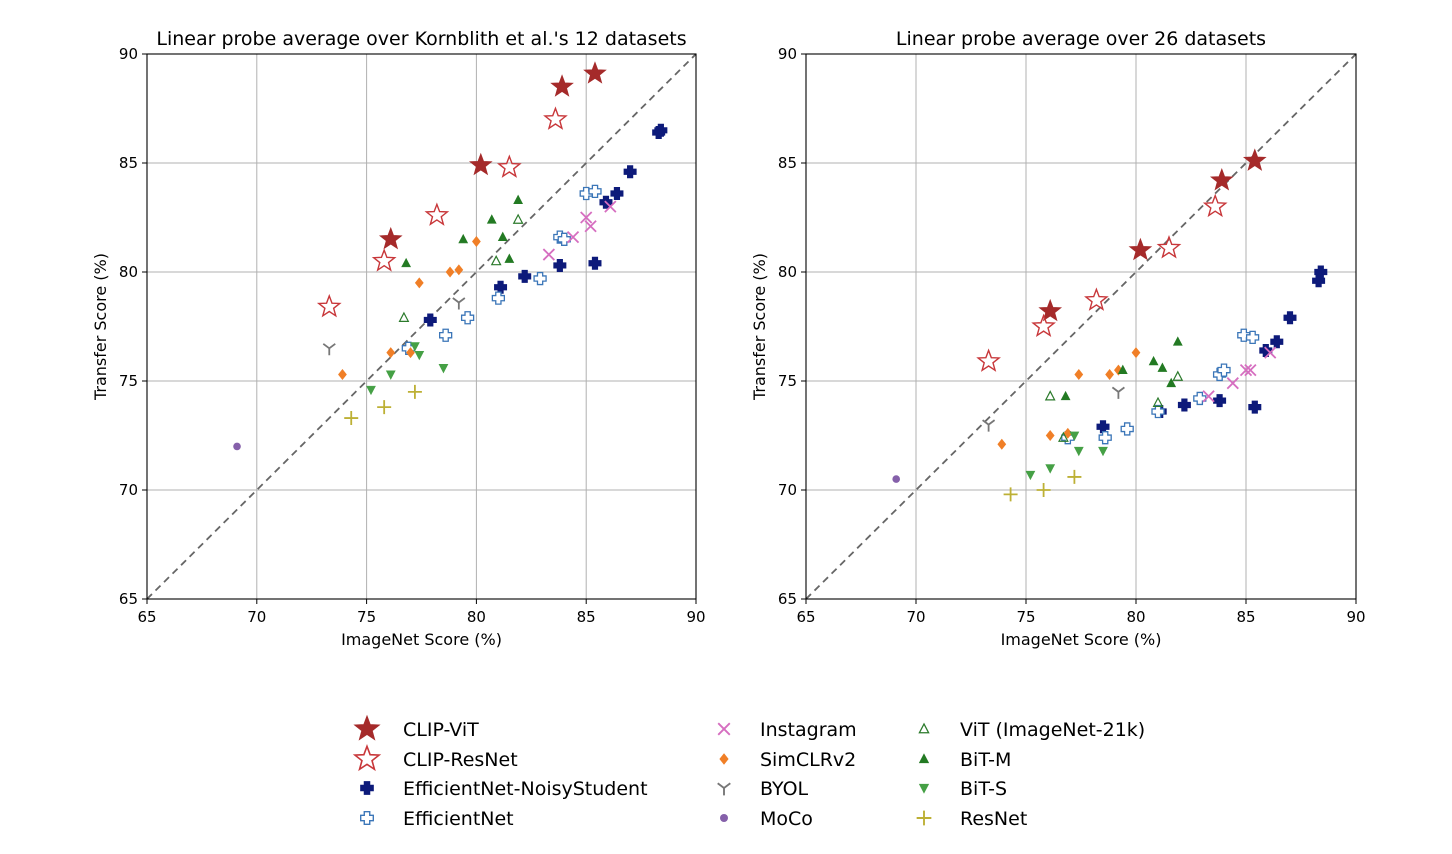 The height and width of the screenshot is (854, 1452). Describe the element at coordinates (1081, 39) in the screenshot. I see `chart-title: Linear probe average over 26 datasets` at that location.